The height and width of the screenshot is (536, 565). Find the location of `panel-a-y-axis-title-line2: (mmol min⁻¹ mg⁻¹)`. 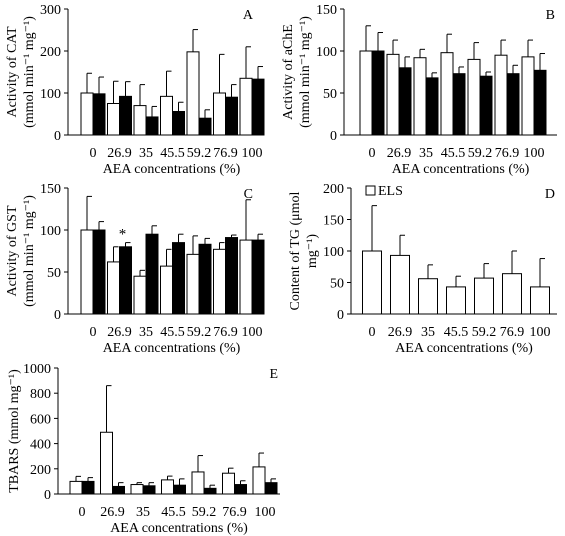

panel-a-y-axis-title-line2: (mmol min⁻¹ mg⁻¹) is located at coordinates (29, 72).